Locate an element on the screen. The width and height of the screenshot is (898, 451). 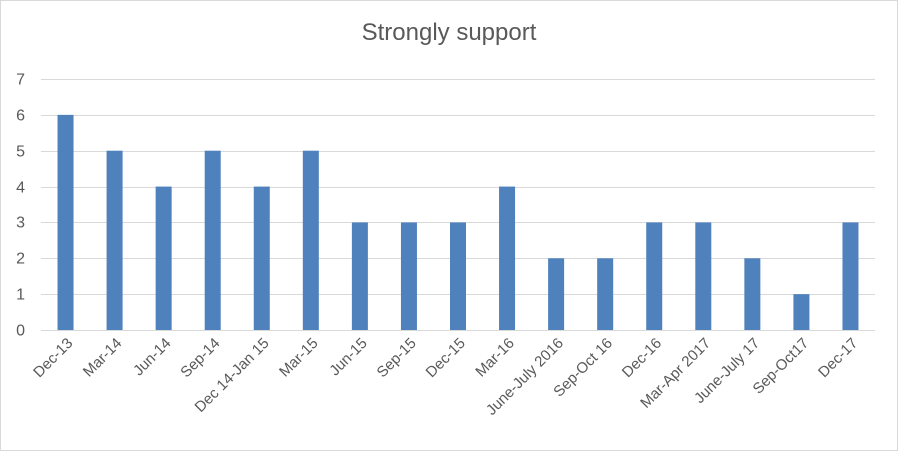
y-tick-label: 0 is located at coordinates (20, 331).